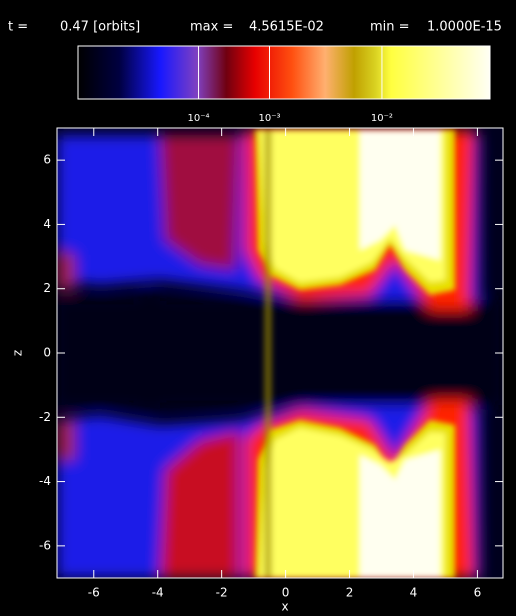 Image resolution: width=516 pixels, height=616 pixels. What do you see at coordinates (18, 353) in the screenshot?
I see `y-axis-label: z` at bounding box center [18, 353].